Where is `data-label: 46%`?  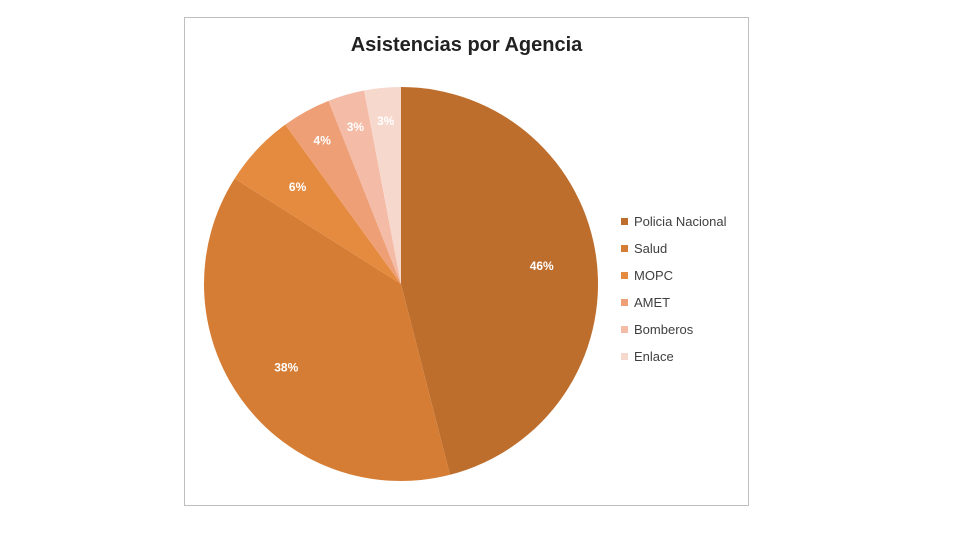
data-label: 46% is located at coordinates (542, 266).